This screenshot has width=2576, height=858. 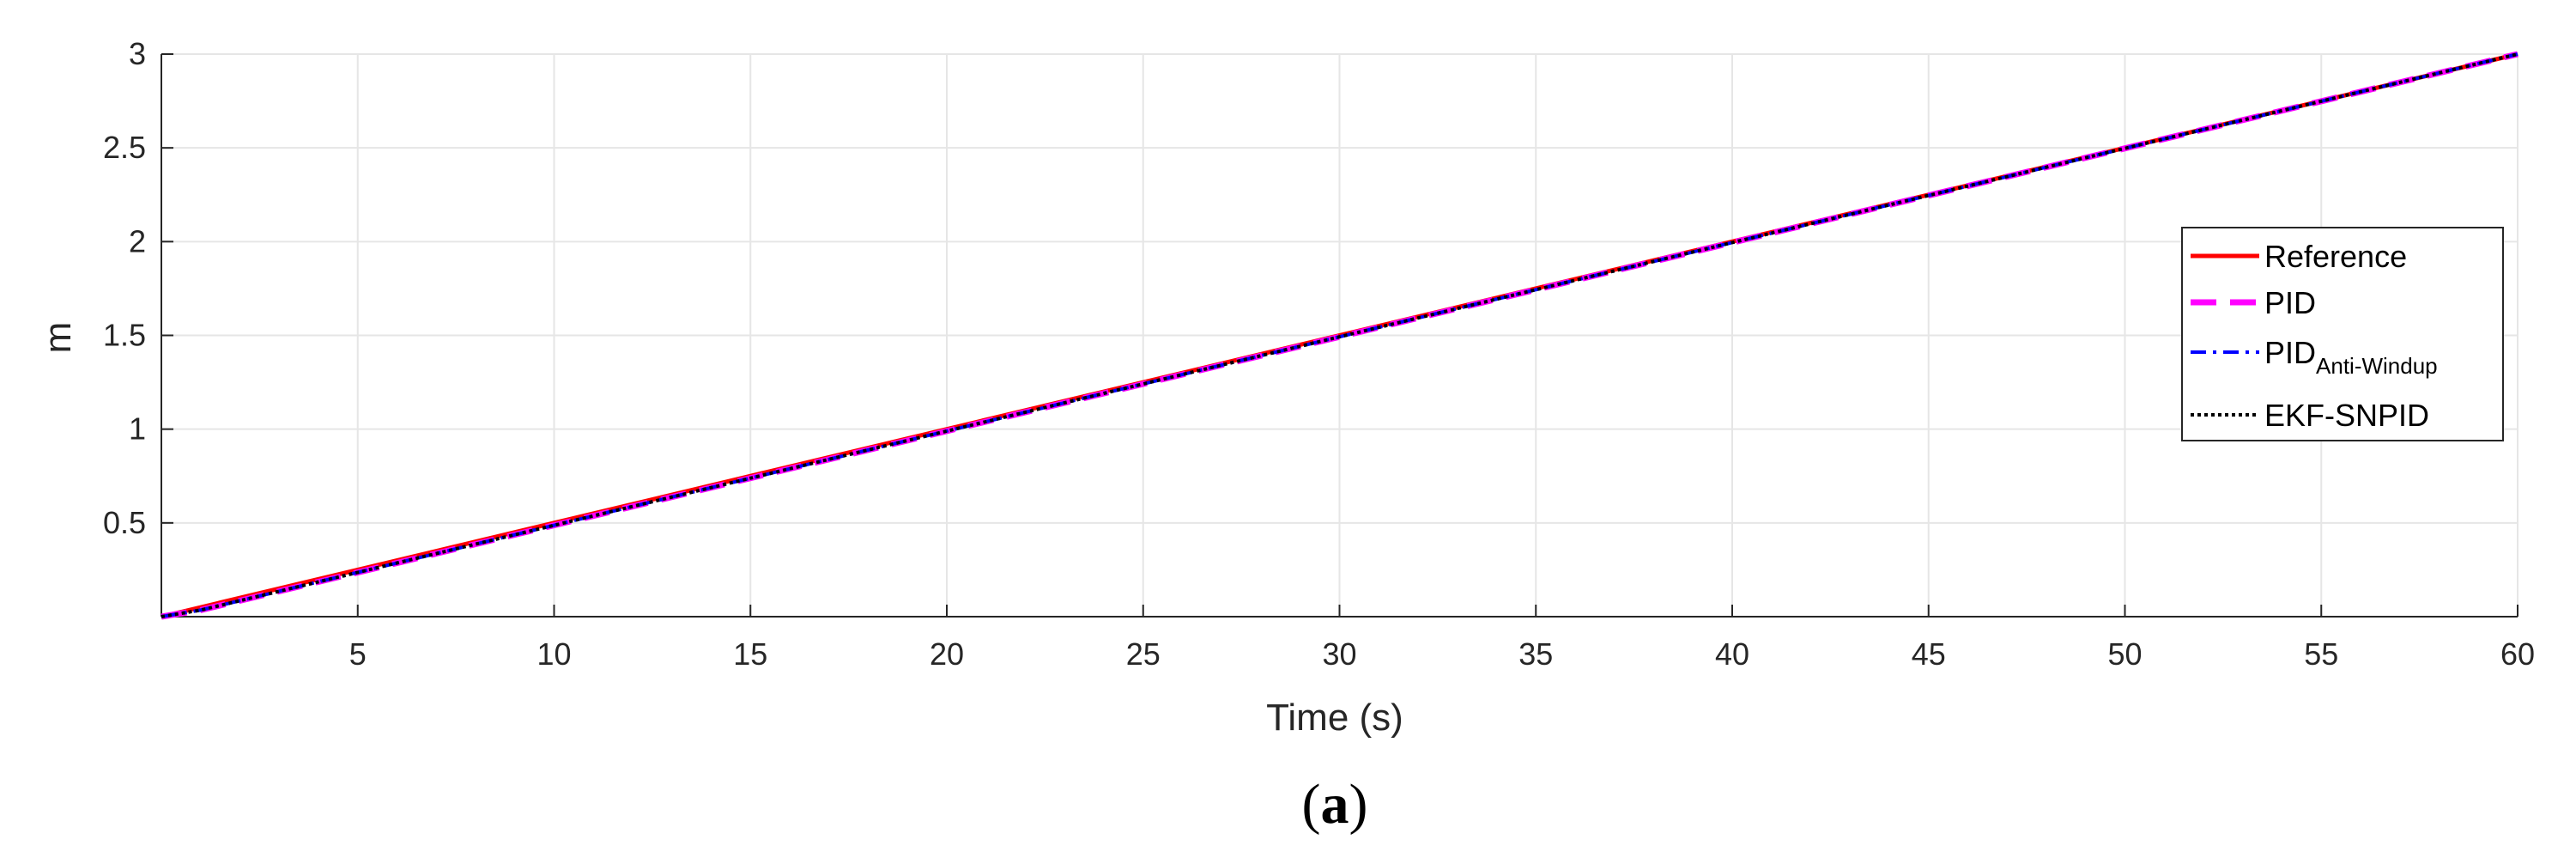 What do you see at coordinates (124, 147) in the screenshot?
I see `y-tick-label: 2.5` at bounding box center [124, 147].